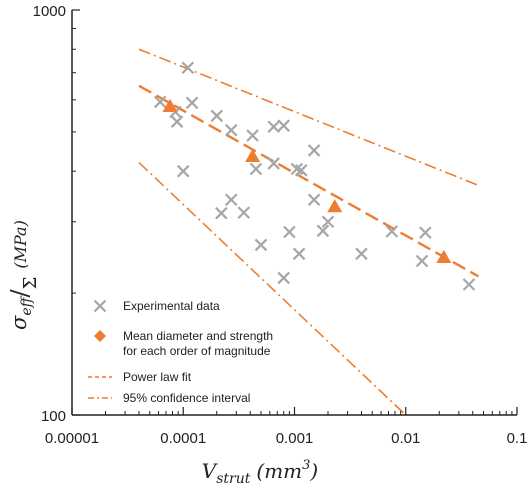  What do you see at coordinates (20, 292) in the screenshot?
I see `y-title-slash: /` at bounding box center [20, 292].